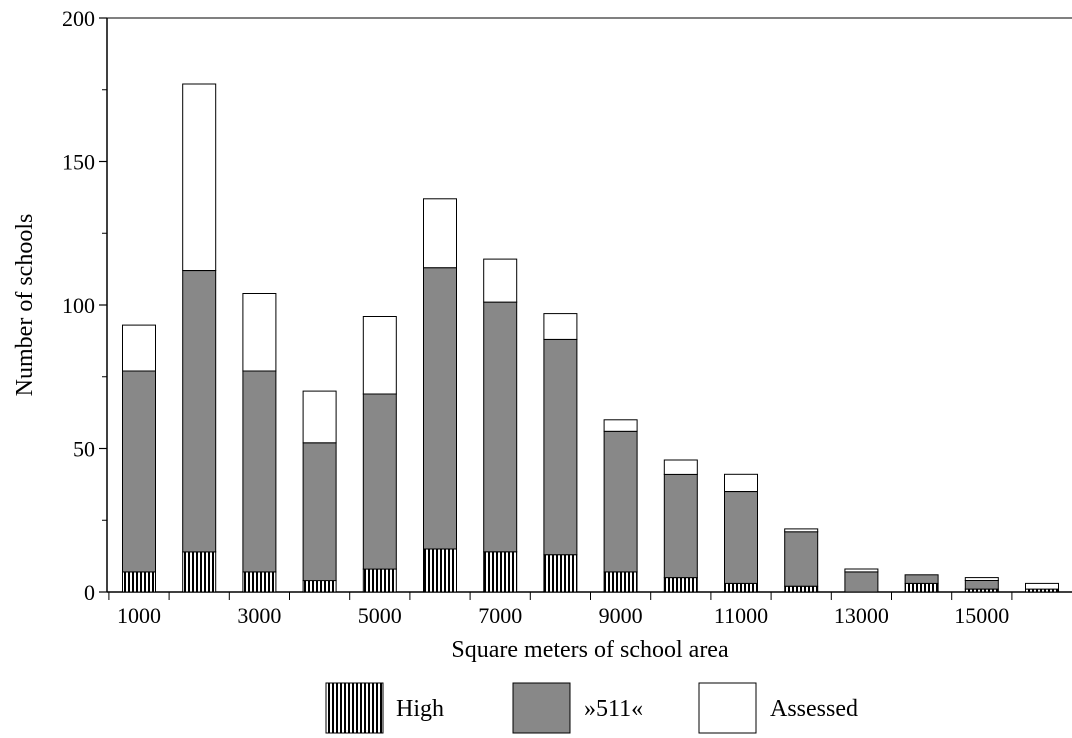  I want to click on x-tick-label: 13000, so click(861, 615).